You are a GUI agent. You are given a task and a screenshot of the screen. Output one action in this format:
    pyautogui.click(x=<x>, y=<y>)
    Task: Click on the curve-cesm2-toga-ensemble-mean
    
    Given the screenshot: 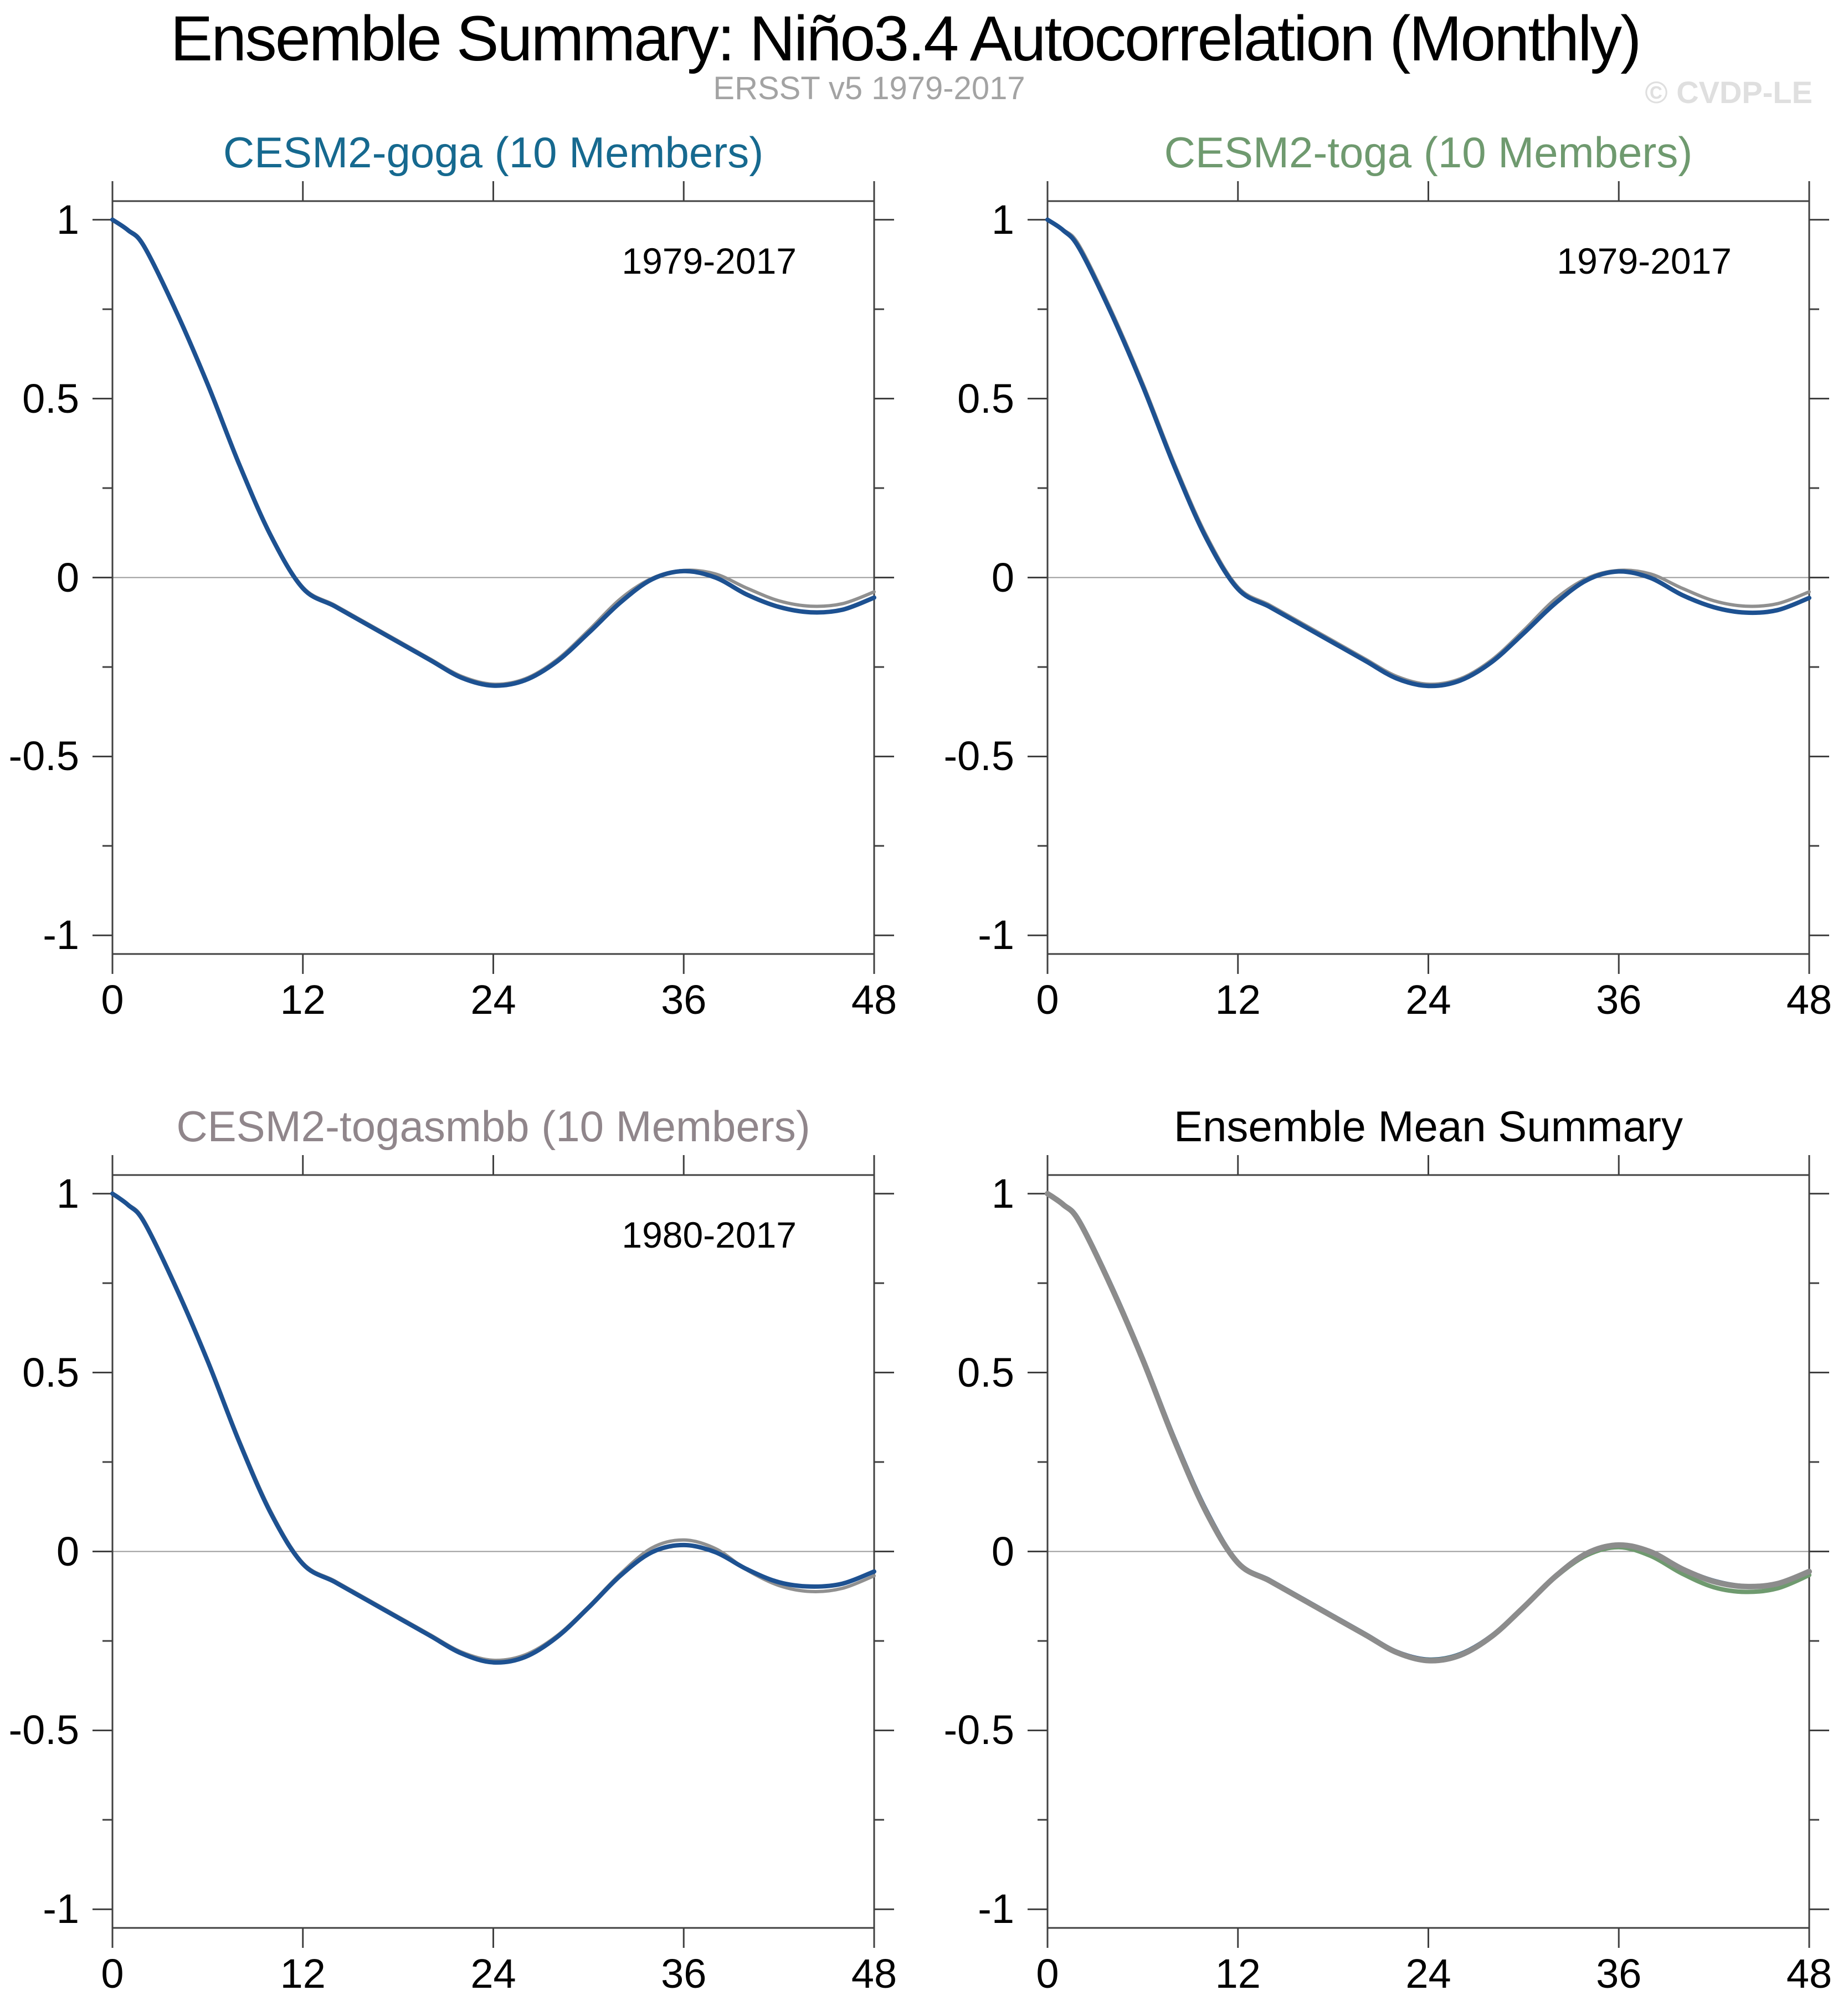 What is the action you would take?
    pyautogui.click(x=1428, y=453)
    